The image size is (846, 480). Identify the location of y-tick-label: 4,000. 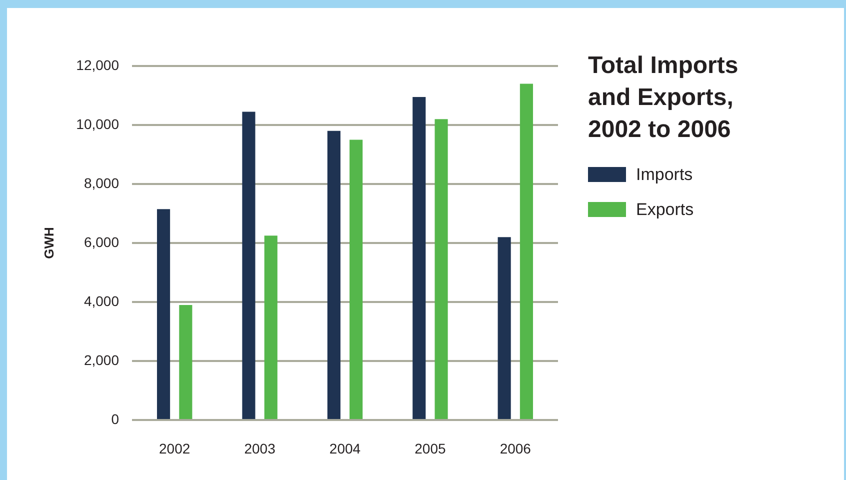
(102, 300).